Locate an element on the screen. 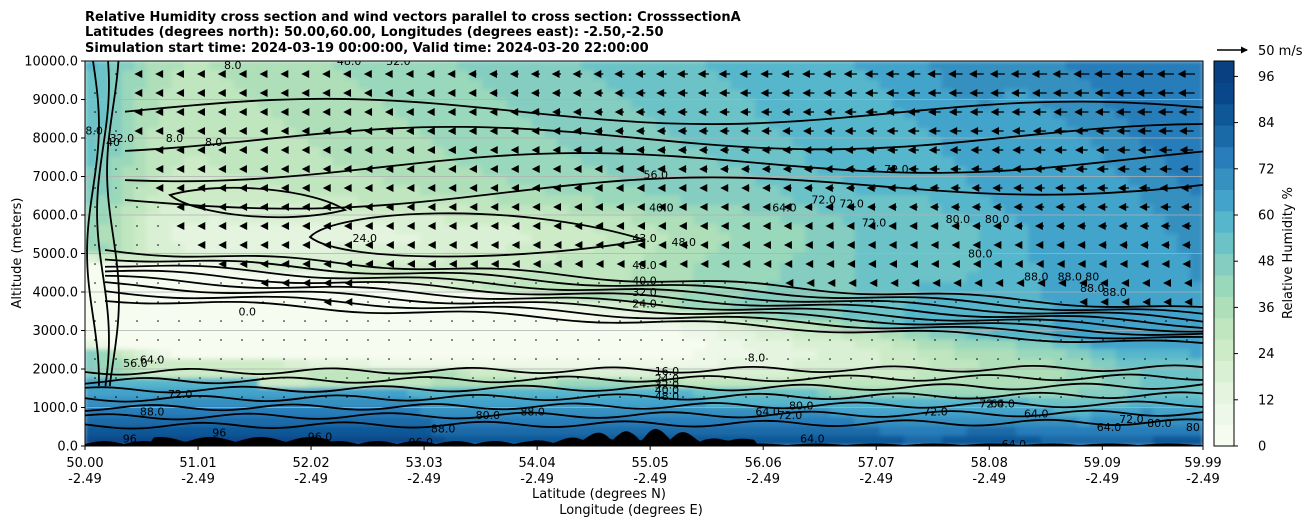 The width and height of the screenshot is (1304, 526). x-tick-label-lat: 57.07 is located at coordinates (876, 463).